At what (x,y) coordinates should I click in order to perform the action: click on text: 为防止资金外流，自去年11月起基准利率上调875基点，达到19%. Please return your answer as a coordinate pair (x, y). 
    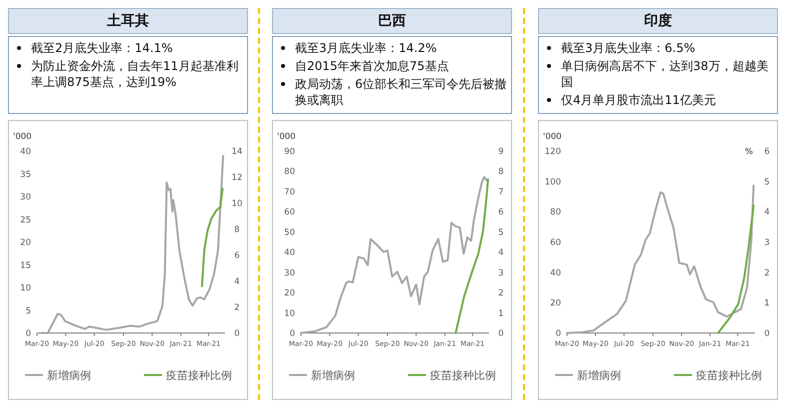
    Looking at the image, I should click on (135, 74).